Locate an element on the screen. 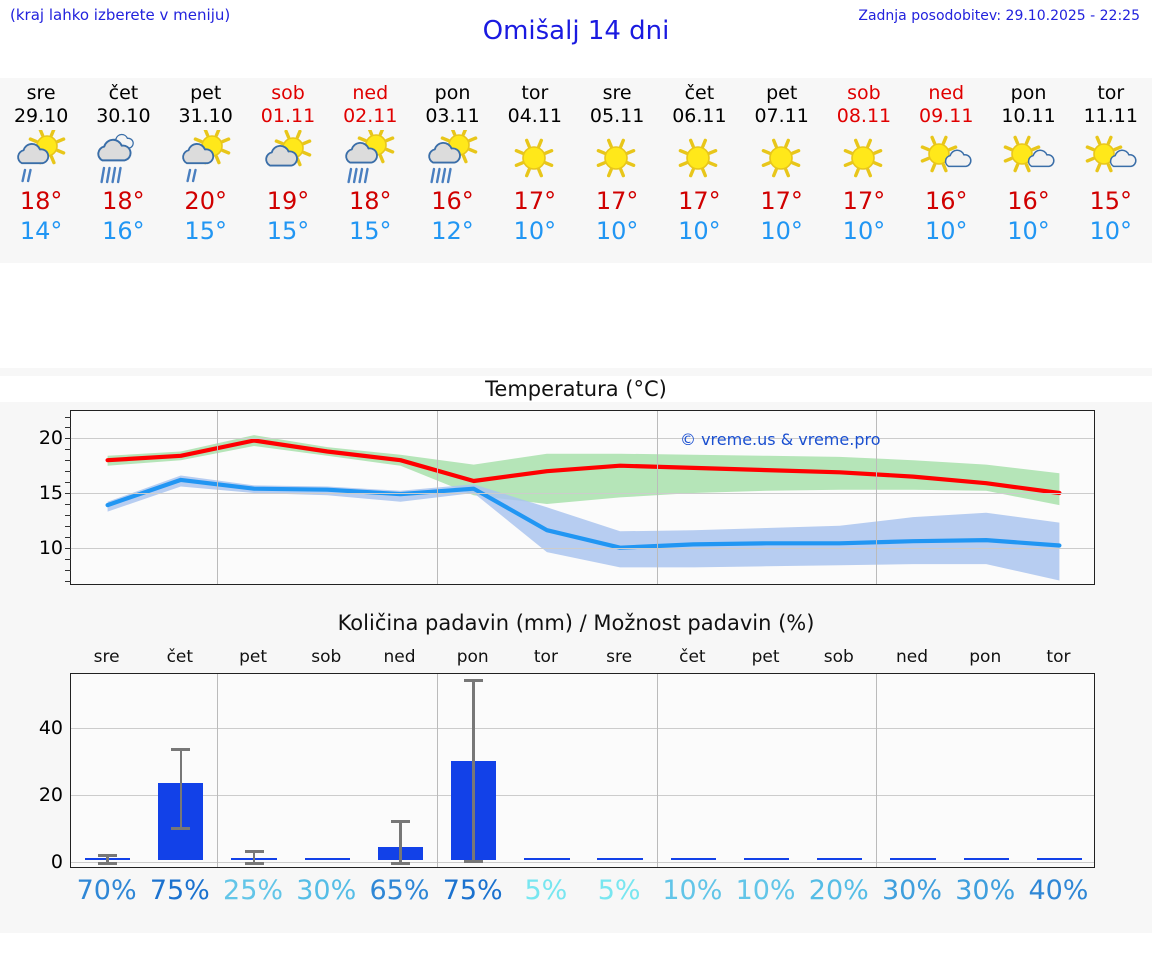  day-column: sre 05.11 17° 10° is located at coordinates (617, 162).